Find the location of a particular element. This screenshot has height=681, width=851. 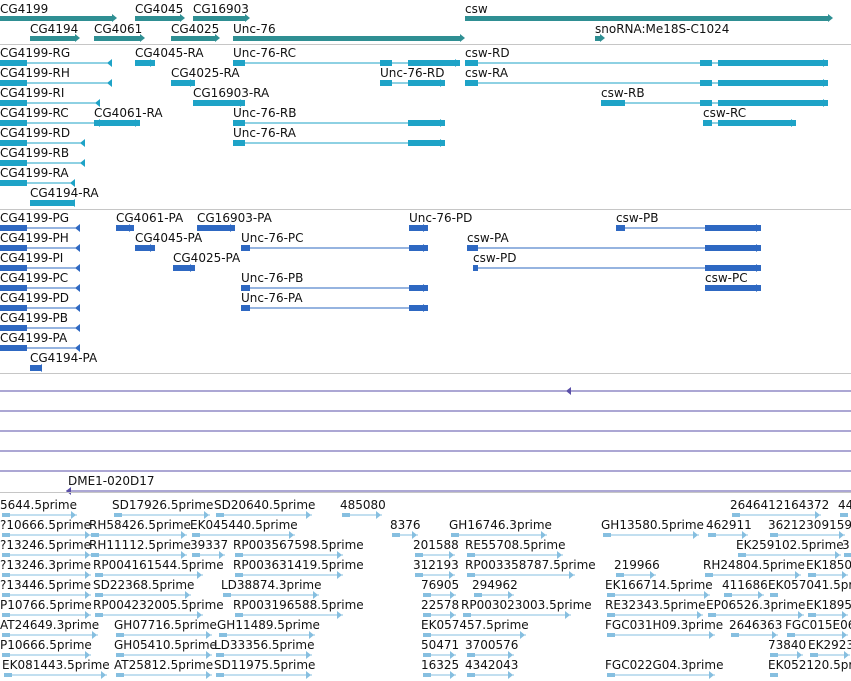

protein-label: Unc-76-PB is located at coordinates (272, 278).